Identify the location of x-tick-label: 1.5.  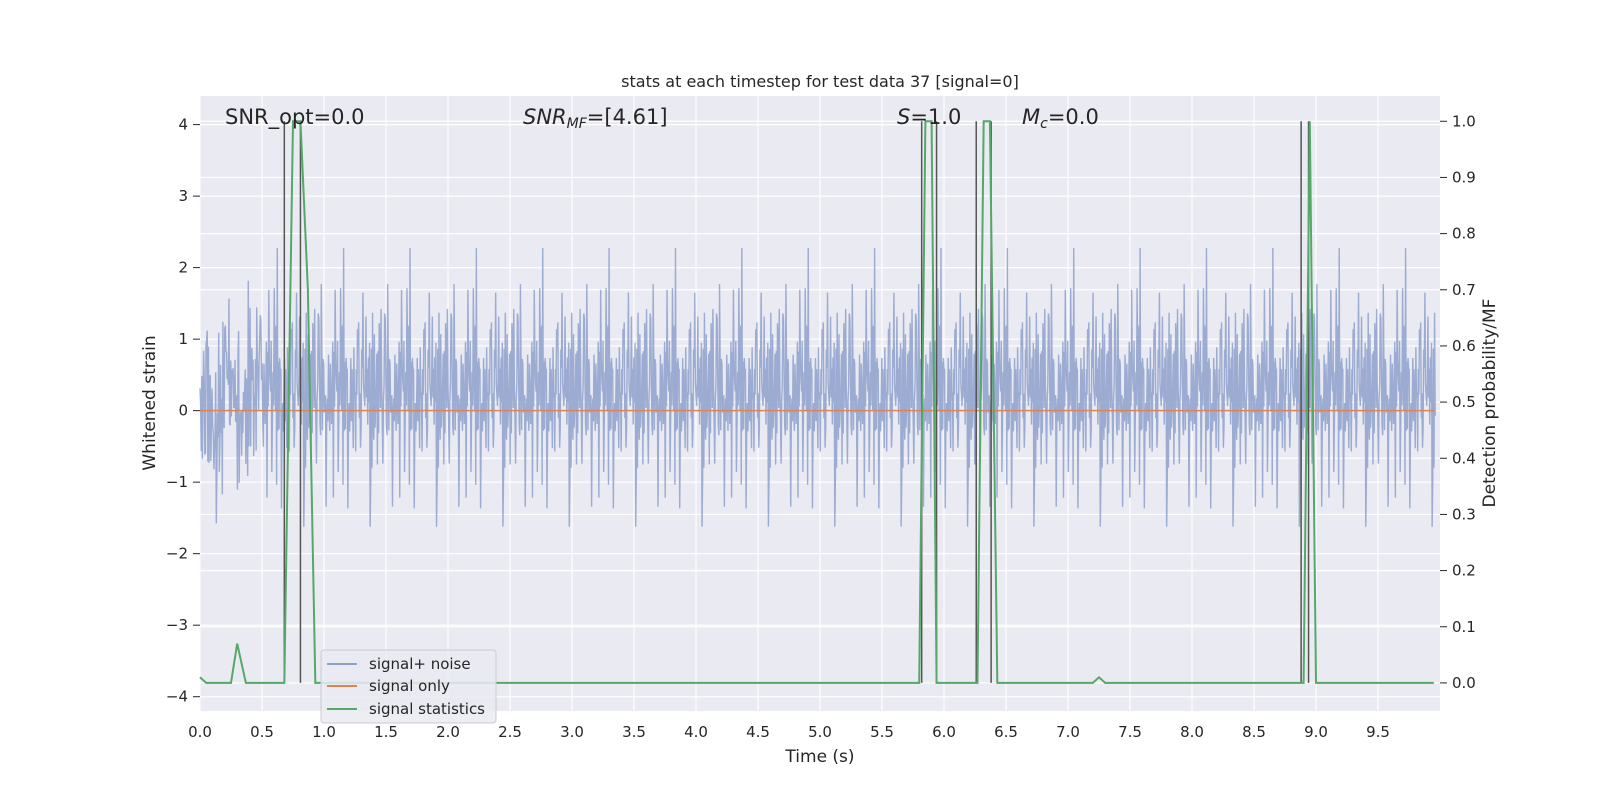
(386, 732).